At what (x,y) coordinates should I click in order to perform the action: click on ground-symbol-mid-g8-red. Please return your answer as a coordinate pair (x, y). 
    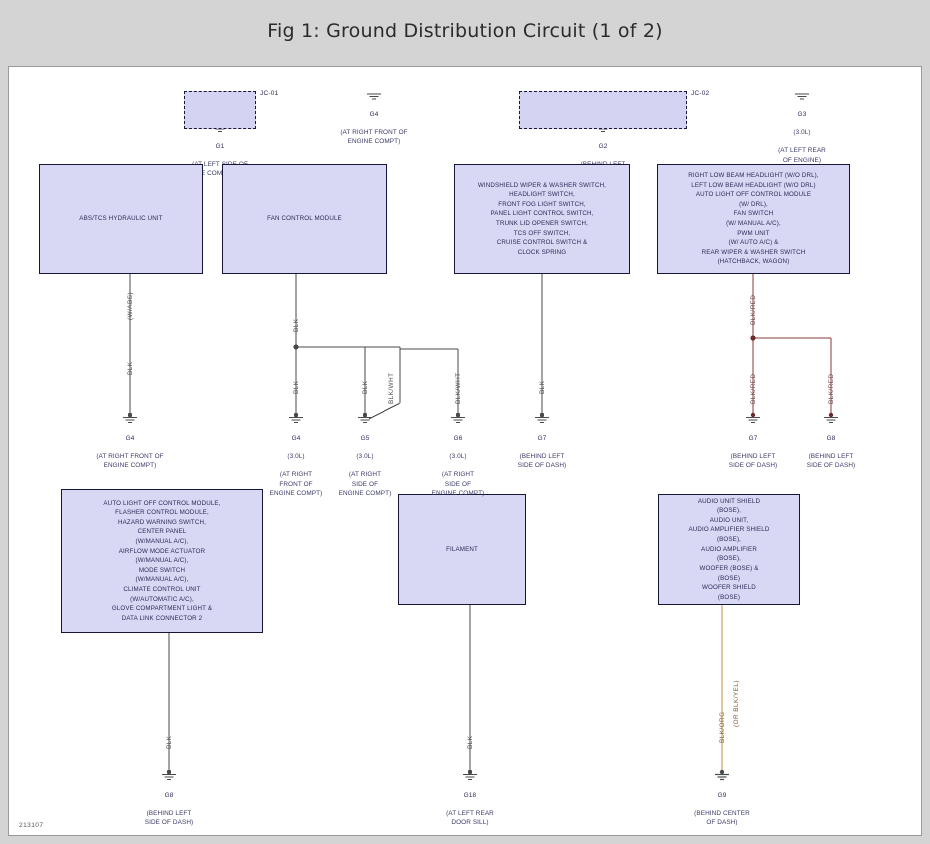
    Looking at the image, I should click on (831, 420).